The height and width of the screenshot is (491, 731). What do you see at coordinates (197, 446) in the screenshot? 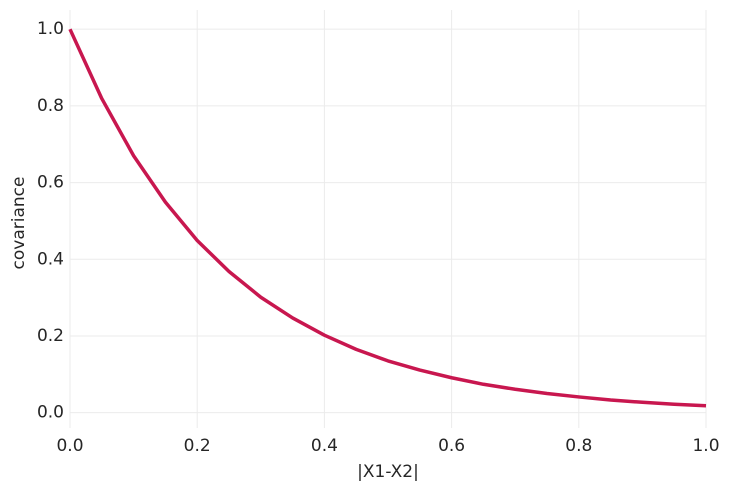
I see `x-tick-label: 0.2` at bounding box center [197, 446].